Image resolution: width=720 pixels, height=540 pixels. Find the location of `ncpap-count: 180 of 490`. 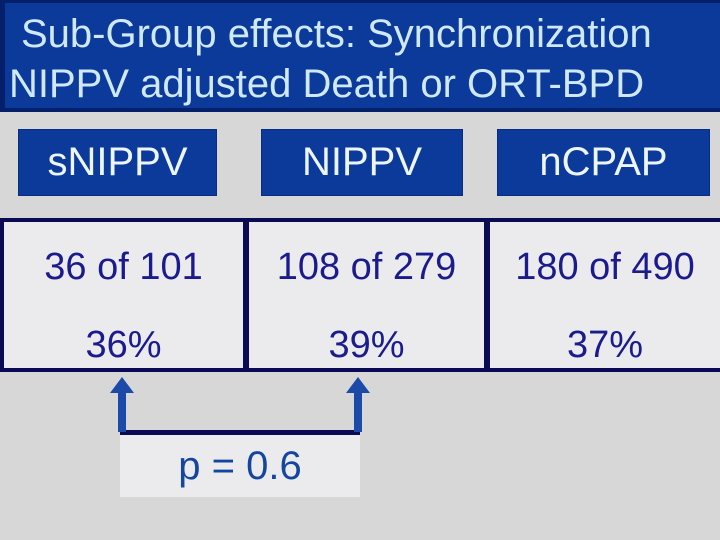

ncpap-count: 180 of 490 is located at coordinates (605, 267).